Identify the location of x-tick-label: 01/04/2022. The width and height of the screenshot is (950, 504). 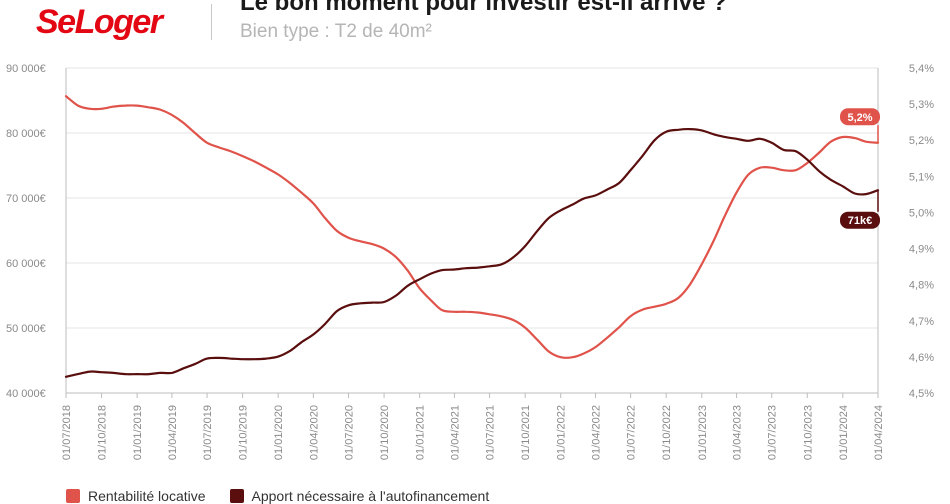
(596, 432).